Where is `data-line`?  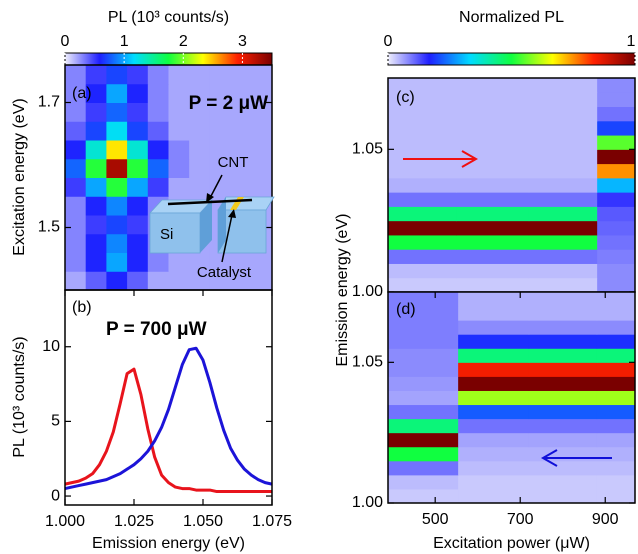
data-line is located at coordinates (168, 418).